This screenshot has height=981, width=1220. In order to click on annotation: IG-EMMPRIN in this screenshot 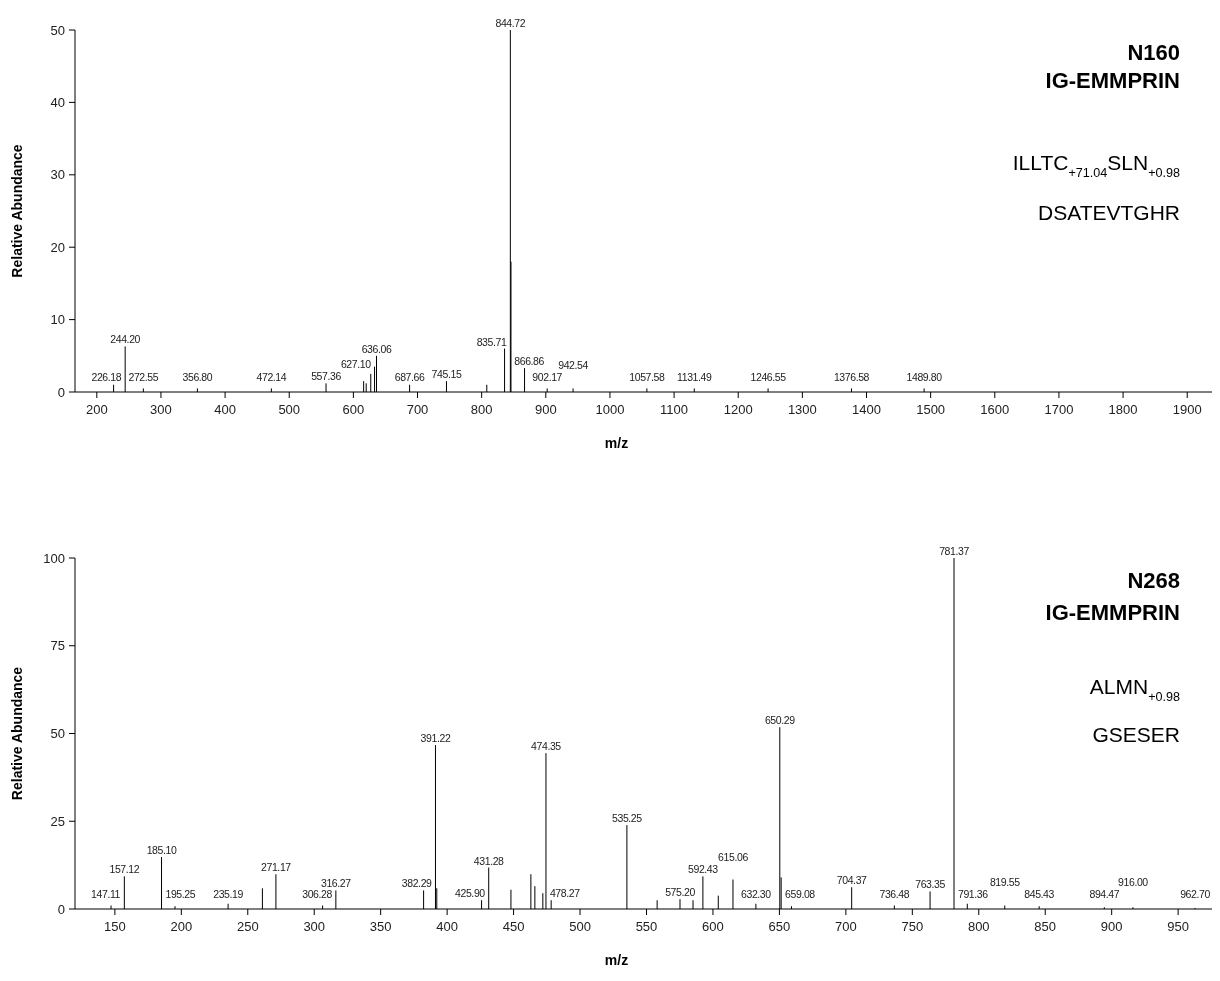, I will do `click(1112, 80)`.